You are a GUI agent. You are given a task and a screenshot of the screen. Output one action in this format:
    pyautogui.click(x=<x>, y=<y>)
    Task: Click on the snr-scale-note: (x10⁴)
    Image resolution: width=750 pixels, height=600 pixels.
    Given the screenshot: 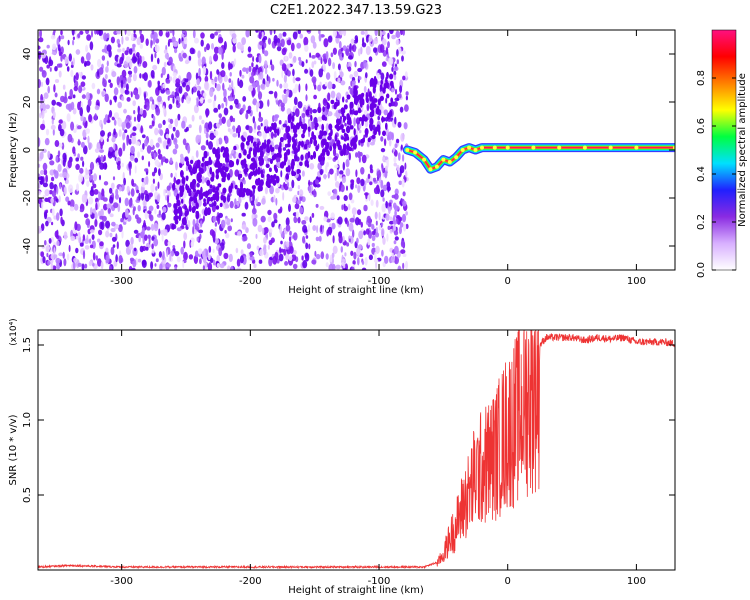 What is the action you would take?
    pyautogui.click(x=14, y=331)
    